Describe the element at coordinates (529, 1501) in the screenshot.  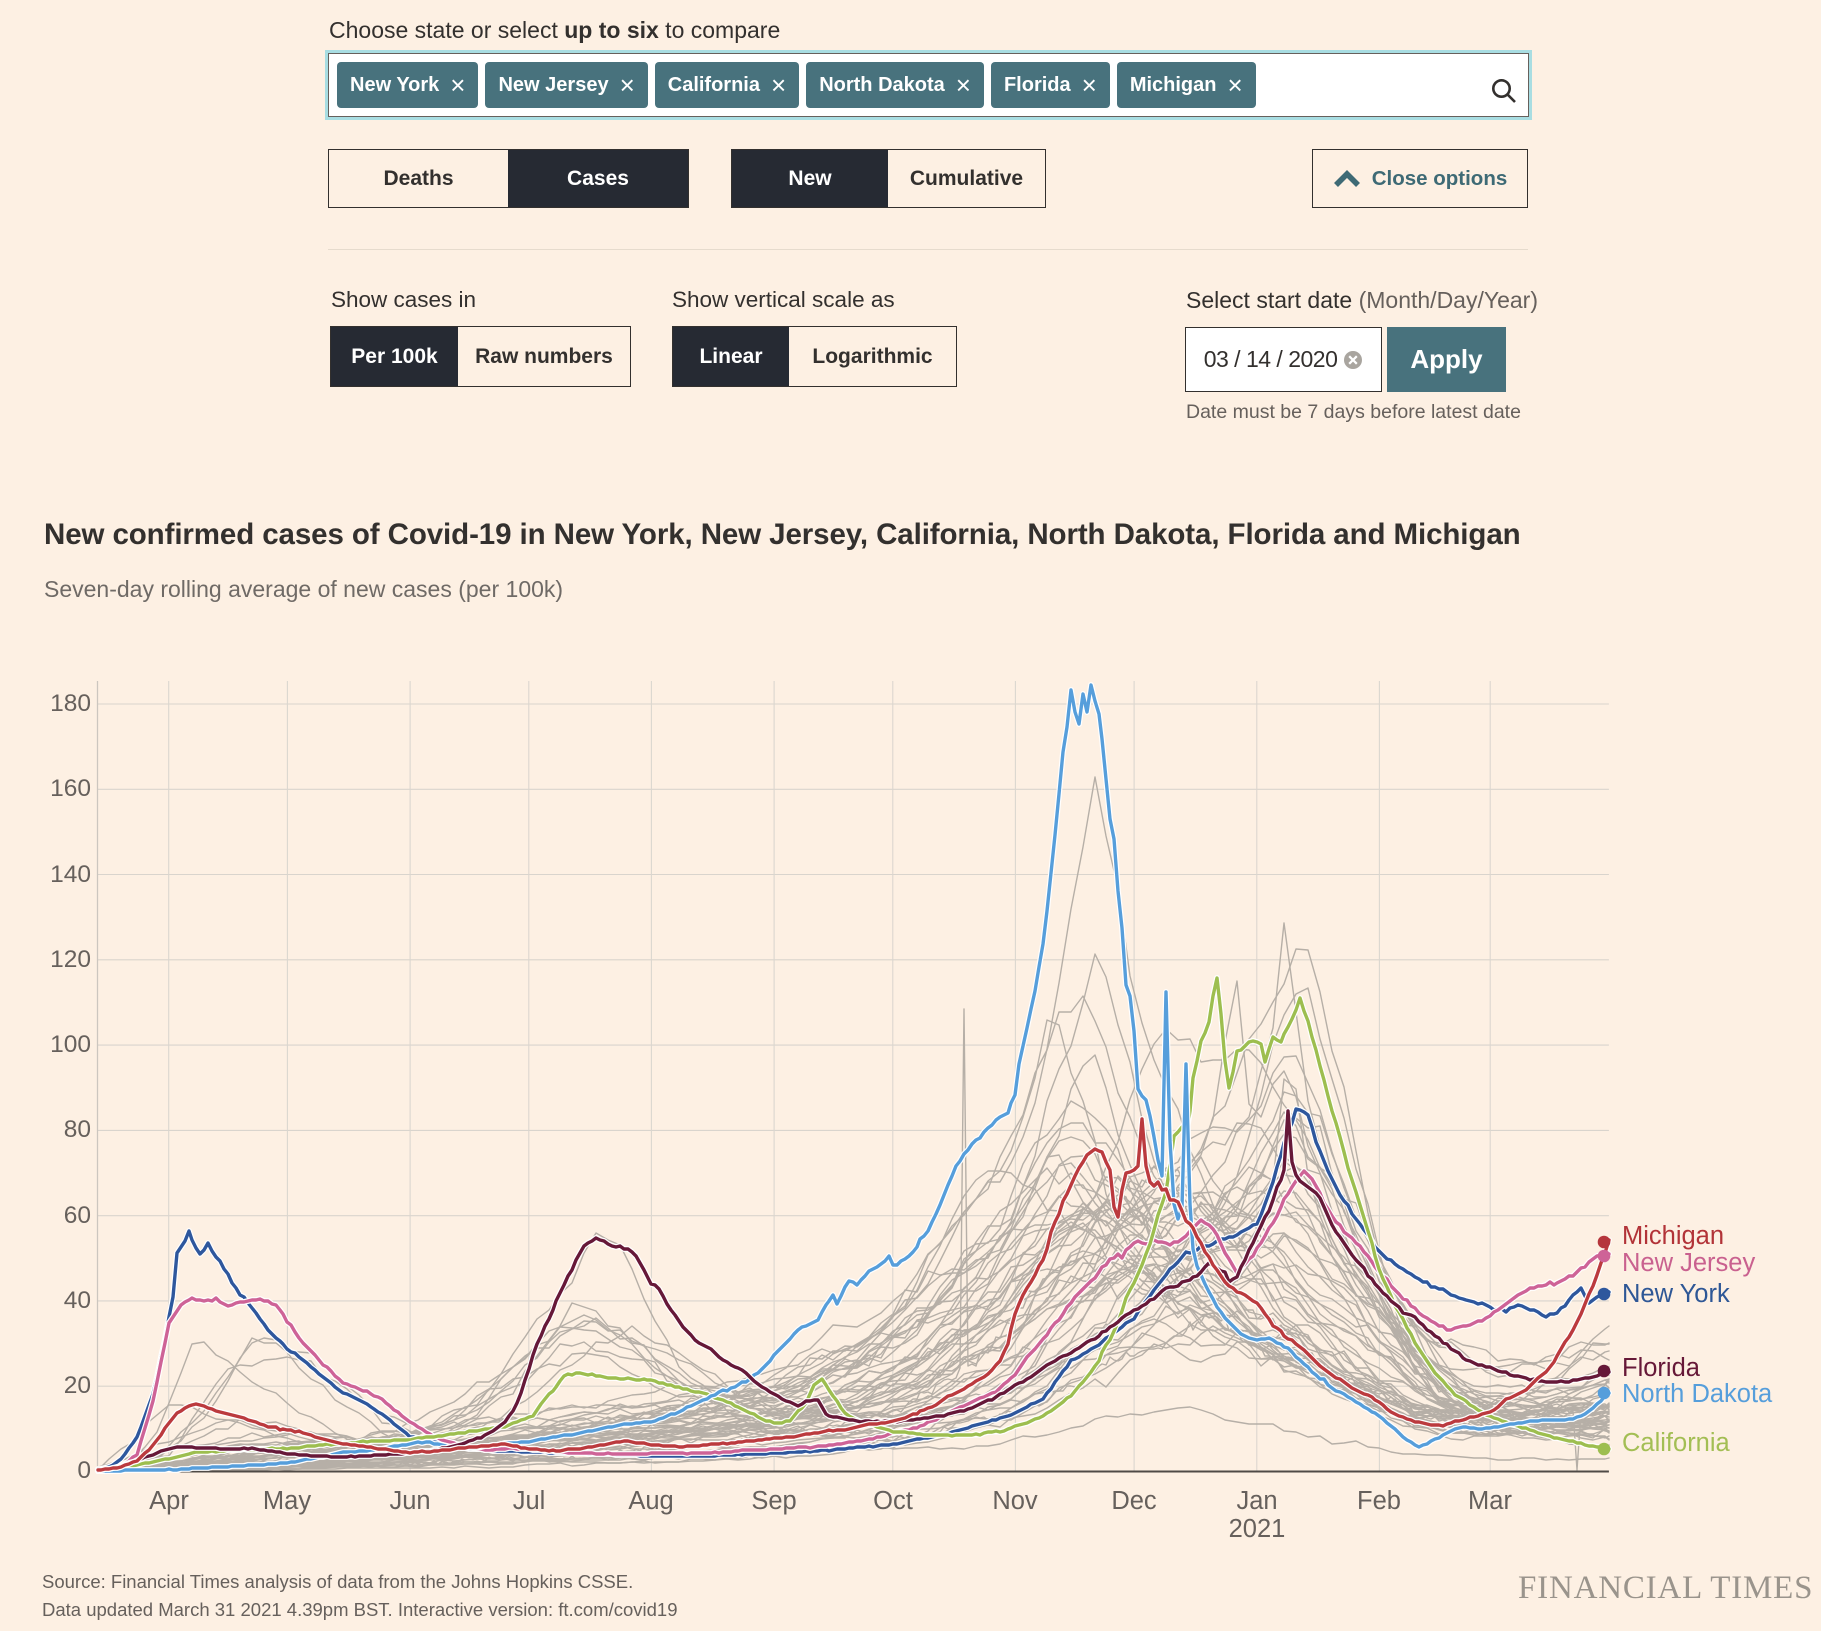
I see `svg-text: Jul` at that location.